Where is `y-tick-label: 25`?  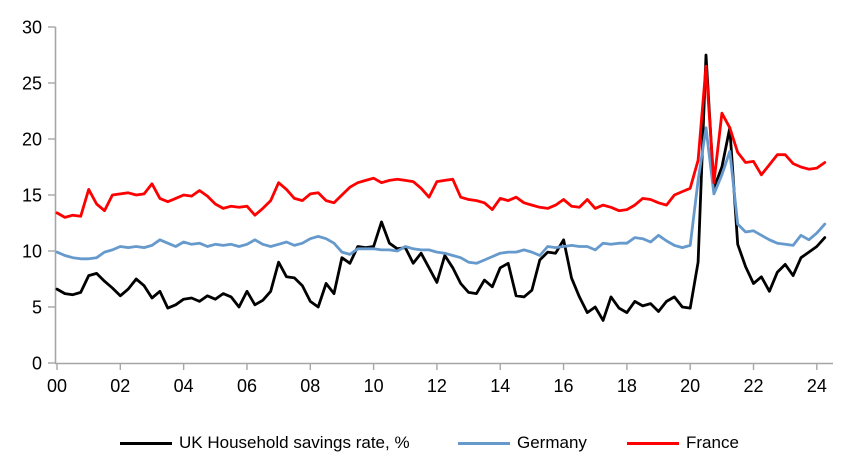 y-tick-label: 25 is located at coordinates (32, 84).